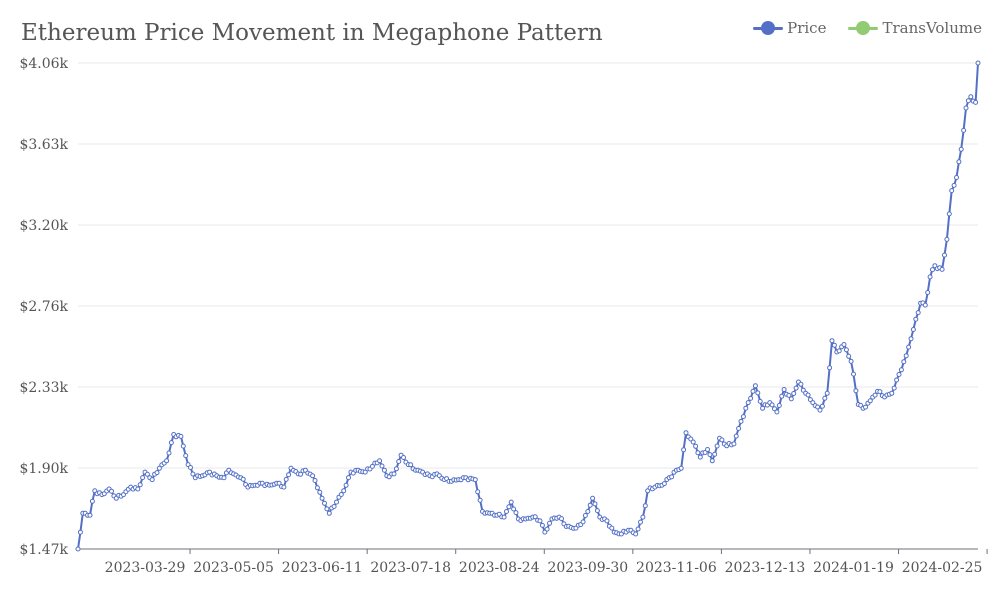 The image size is (1000, 600). Describe the element at coordinates (43, 469) in the screenshot. I see `y-tick-label: $1.90k` at that location.